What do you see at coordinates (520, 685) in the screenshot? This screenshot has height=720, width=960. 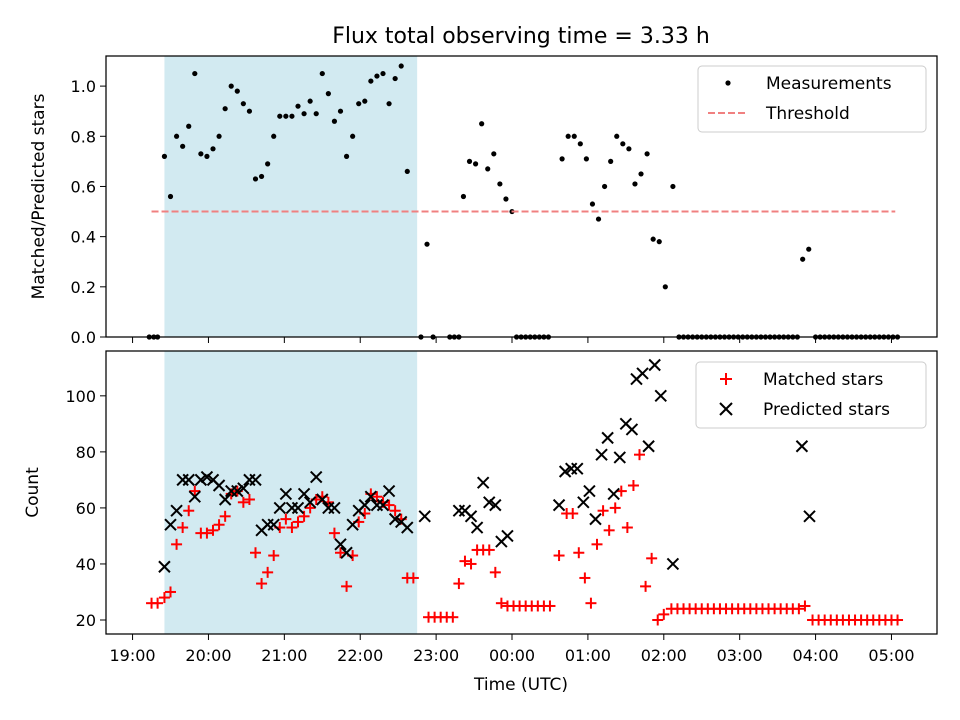 I see `time-x-axis-label: Time (UTC)` at bounding box center [520, 685].